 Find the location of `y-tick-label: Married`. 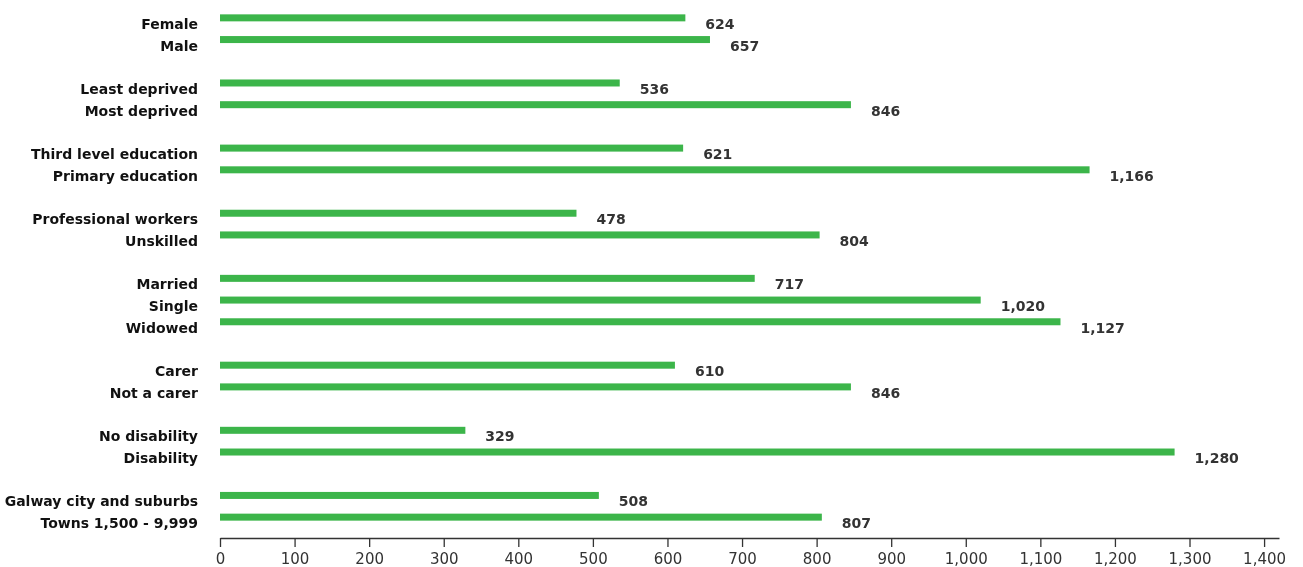

y-tick-label: Married is located at coordinates (167, 284).